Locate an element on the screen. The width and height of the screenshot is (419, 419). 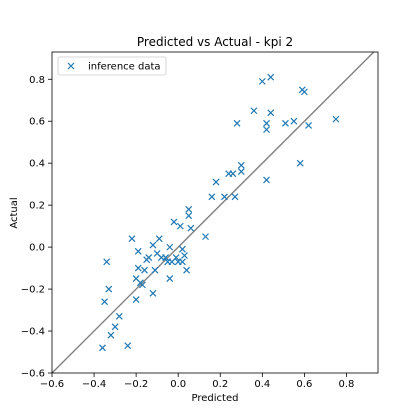
y-tick-label: 0.8 is located at coordinates (37, 80).